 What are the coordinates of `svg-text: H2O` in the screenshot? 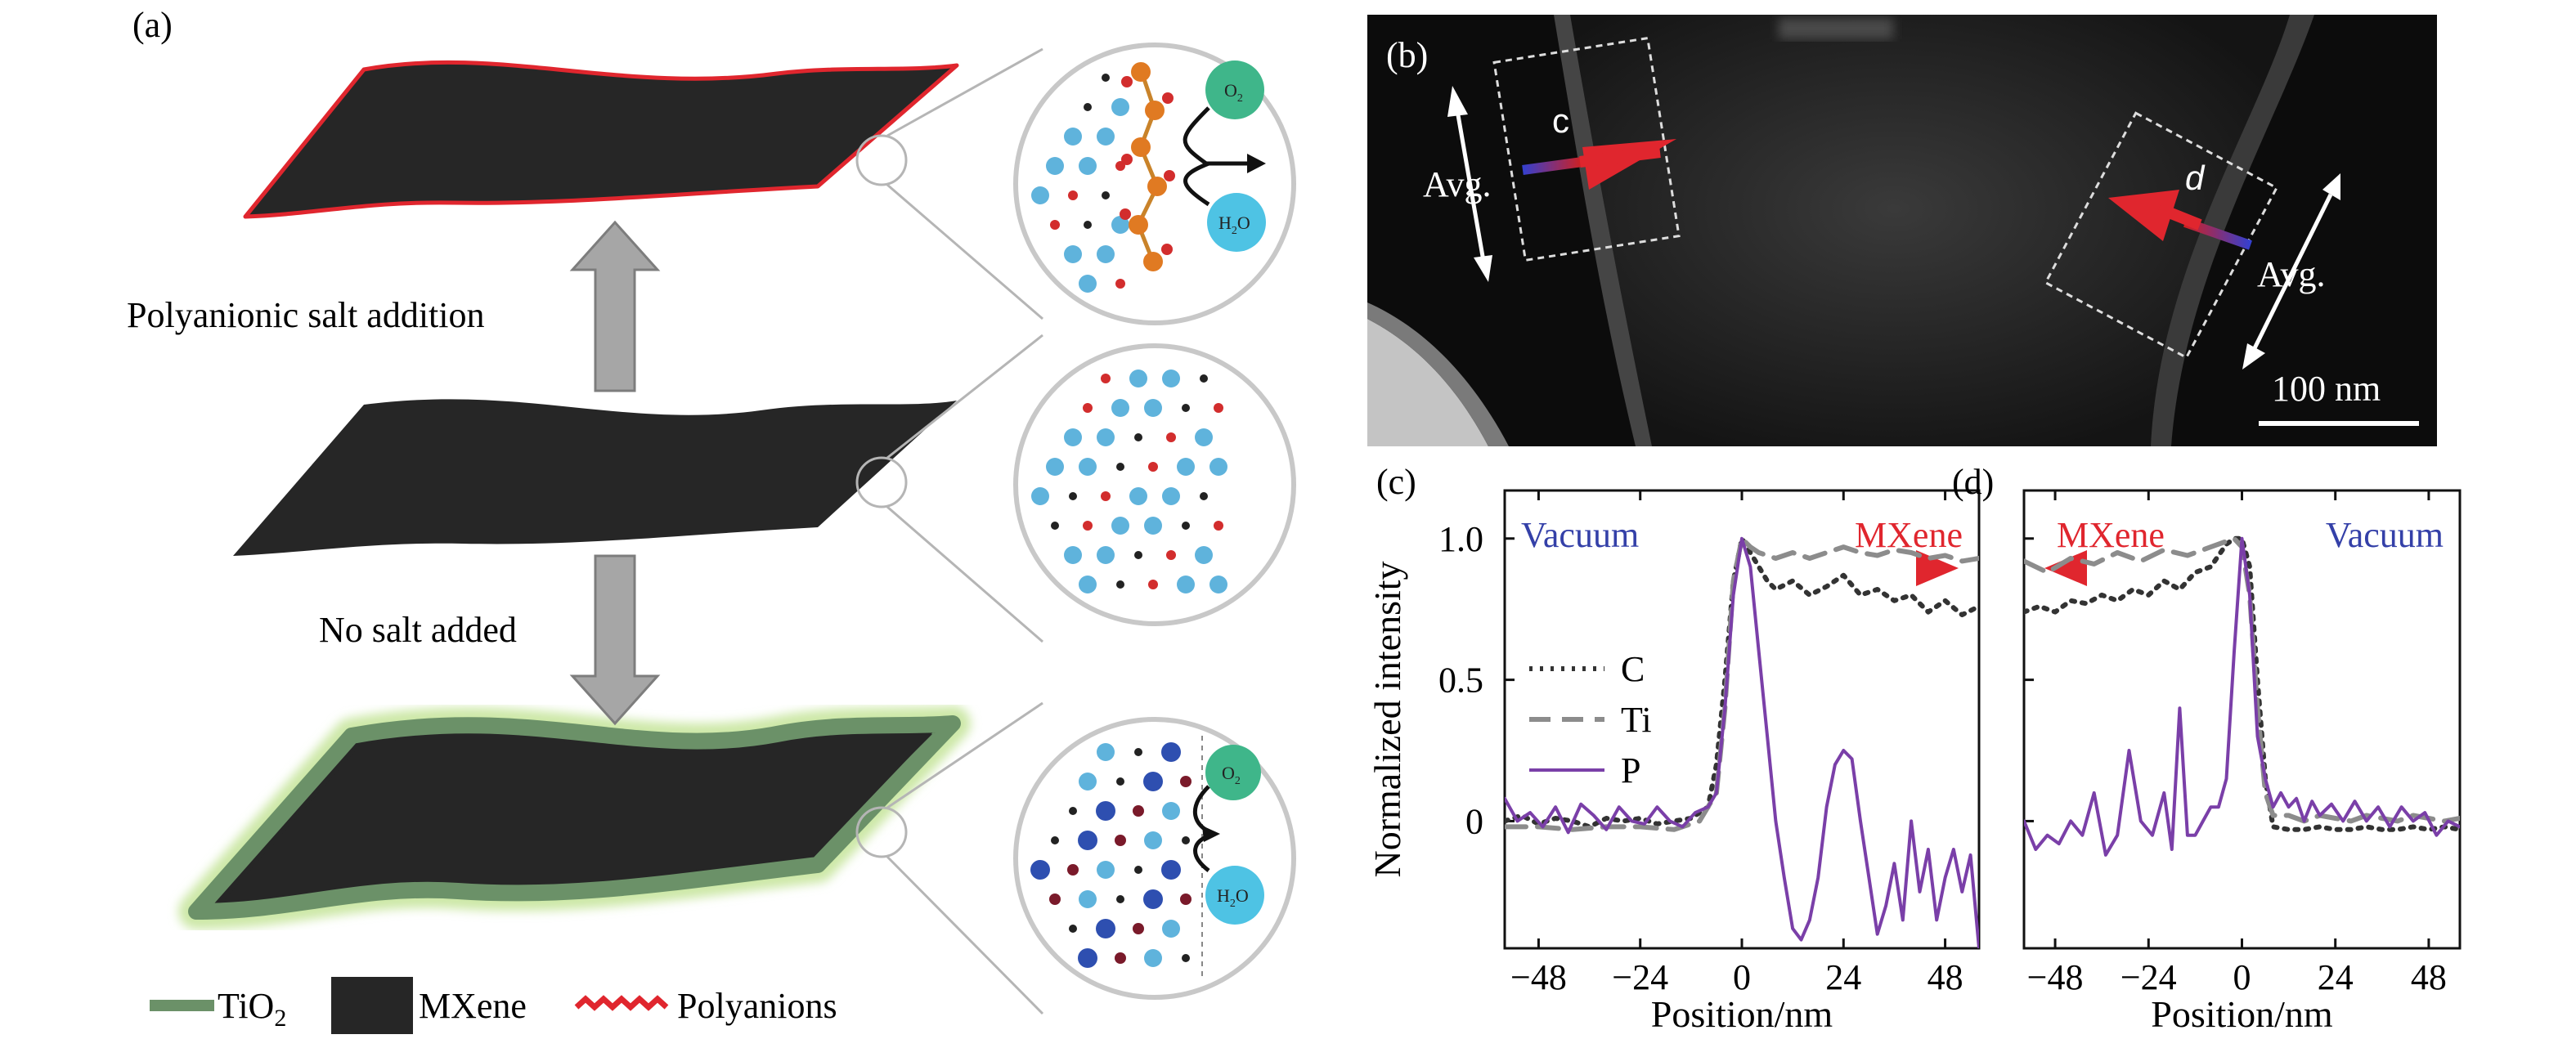 It's located at (1234, 225).